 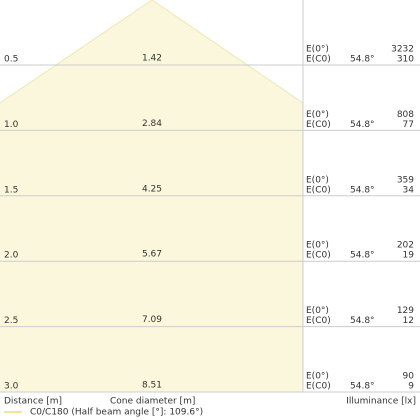 What do you see at coordinates (11, 190) in the screenshot?
I see `distance: 1.5` at bounding box center [11, 190].